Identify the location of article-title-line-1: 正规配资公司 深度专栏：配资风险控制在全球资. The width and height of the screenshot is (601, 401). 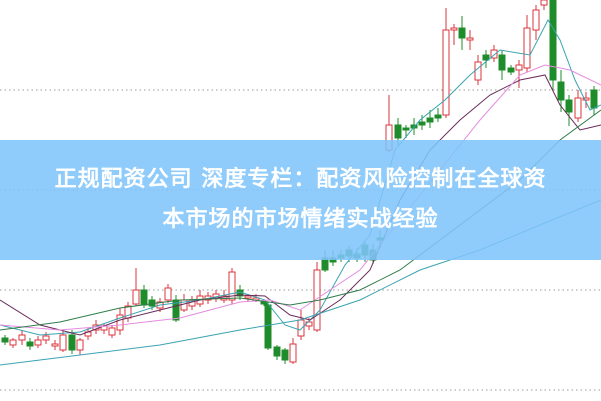
(300, 179).